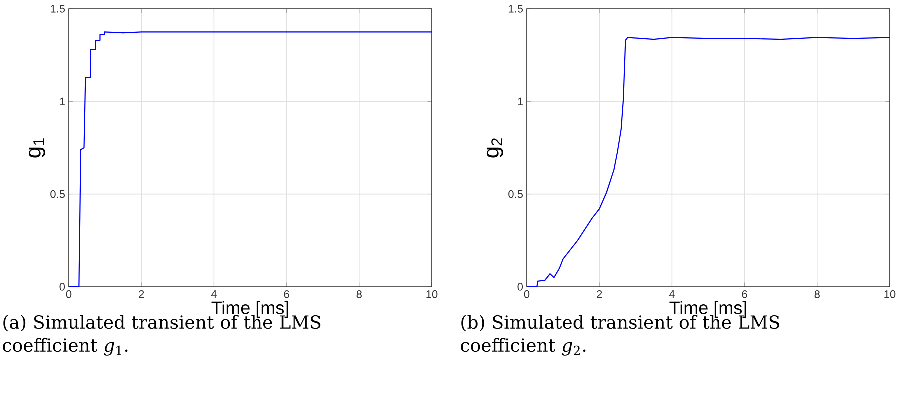 This screenshot has height=407, width=906. What do you see at coordinates (37, 148) in the screenshot?
I see `y-axis-title: g$_{1}$` at bounding box center [37, 148].